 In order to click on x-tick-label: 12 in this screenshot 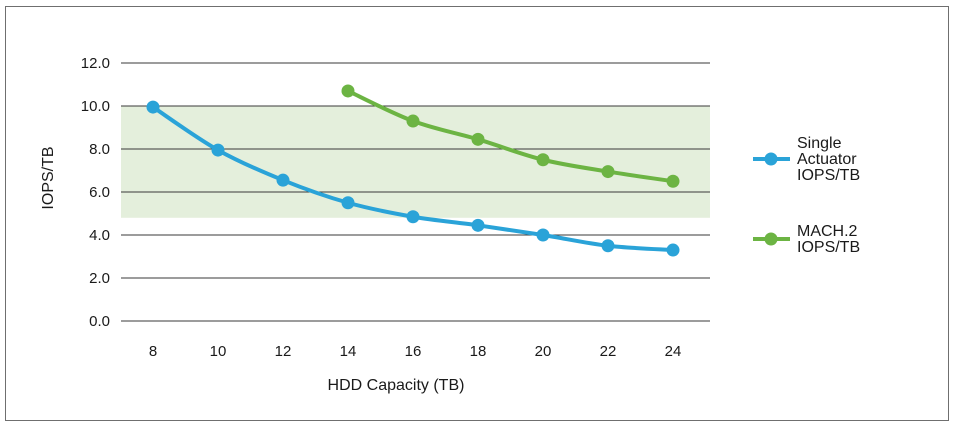, I will do `click(283, 351)`.